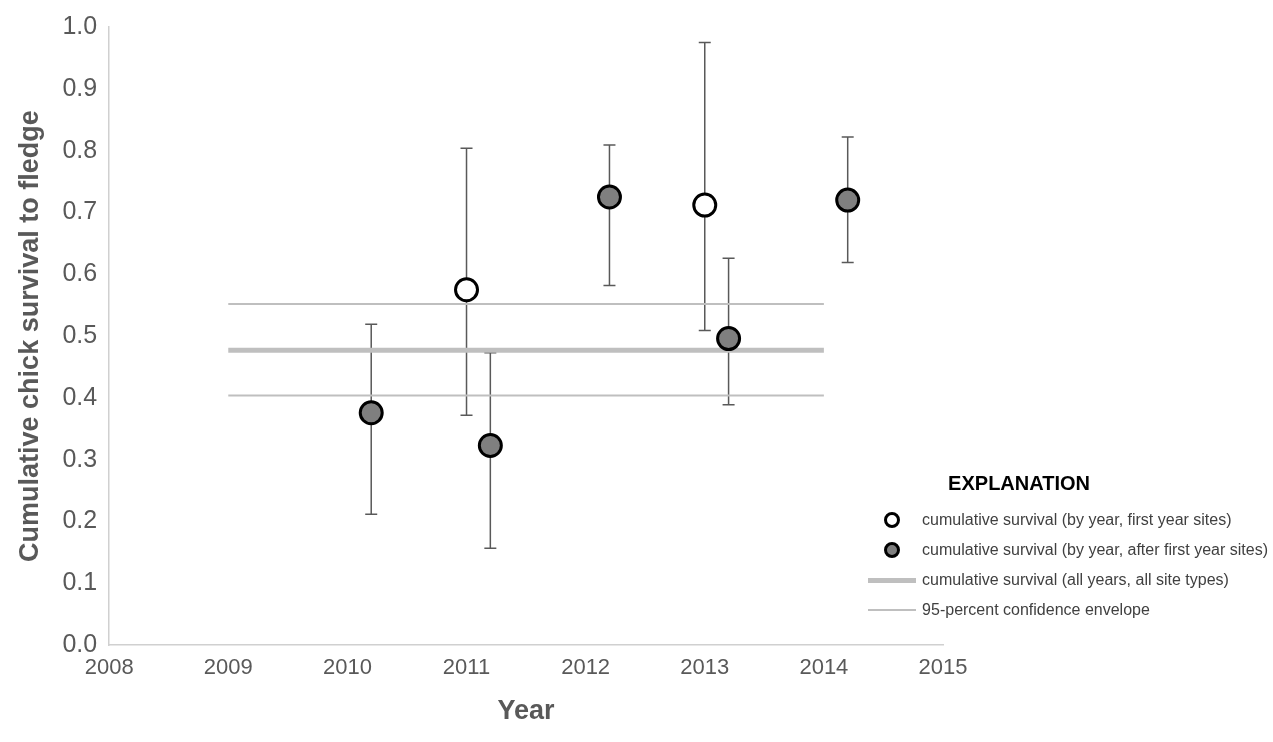 The height and width of the screenshot is (742, 1273). Describe the element at coordinates (80, 272) in the screenshot. I see `y-tick-label: 0.6` at that location.